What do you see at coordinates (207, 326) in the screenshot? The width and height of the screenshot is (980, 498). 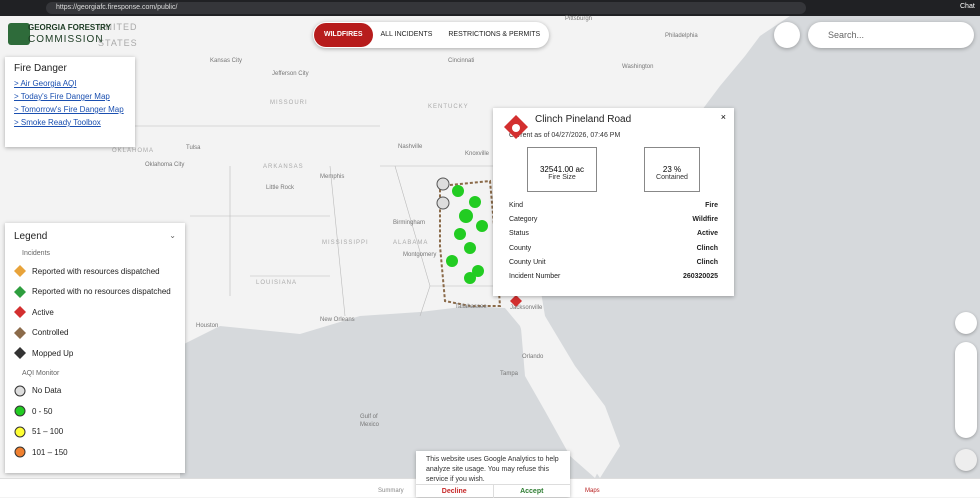 I see `map-label: Houston` at bounding box center [207, 326].